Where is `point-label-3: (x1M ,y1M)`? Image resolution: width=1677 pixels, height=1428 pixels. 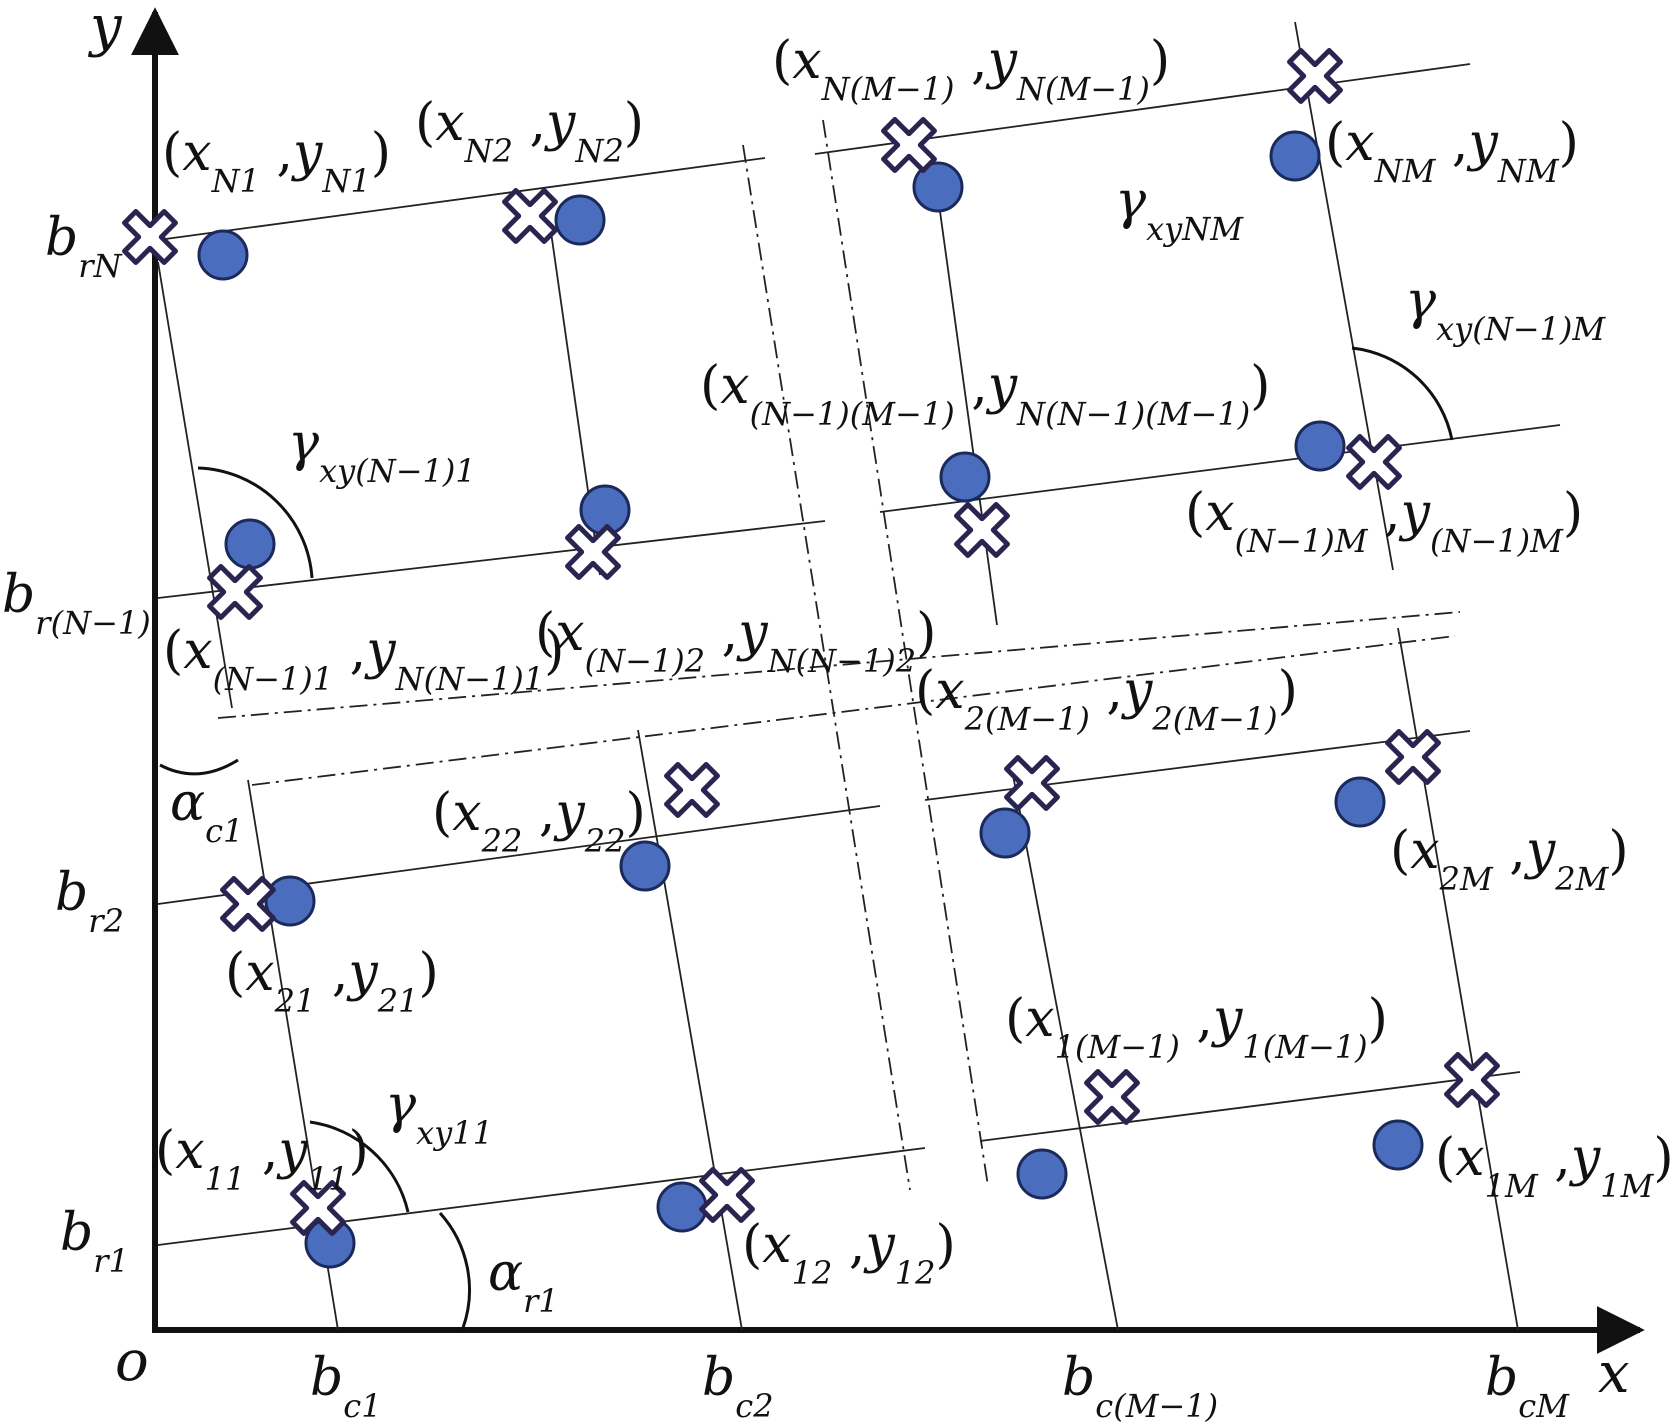
point-label-3: (x1M ,y1M) is located at coordinates (1554, 1166).